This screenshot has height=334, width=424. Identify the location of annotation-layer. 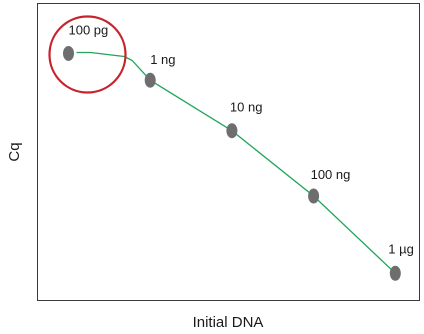
(87, 54).